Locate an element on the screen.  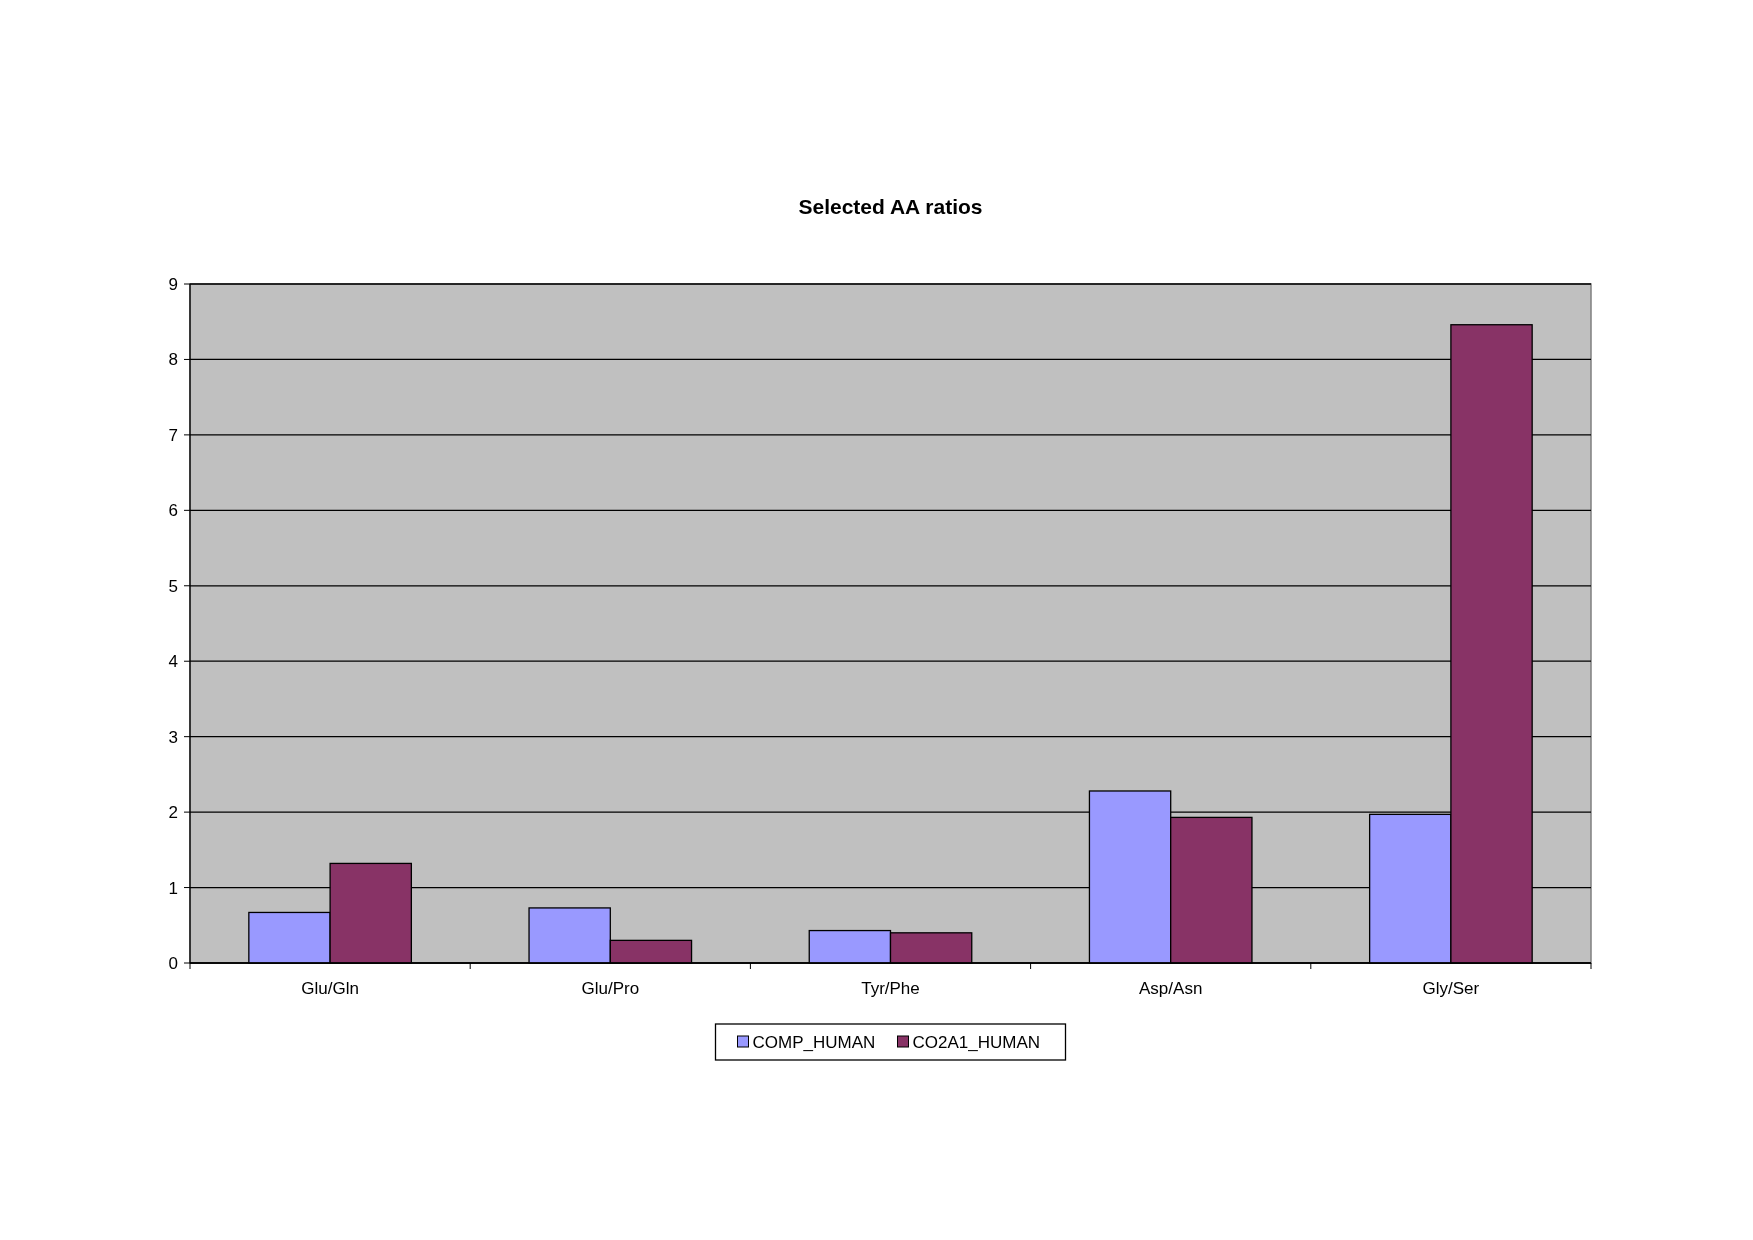
y-tick-label: 4 is located at coordinates (173, 662).